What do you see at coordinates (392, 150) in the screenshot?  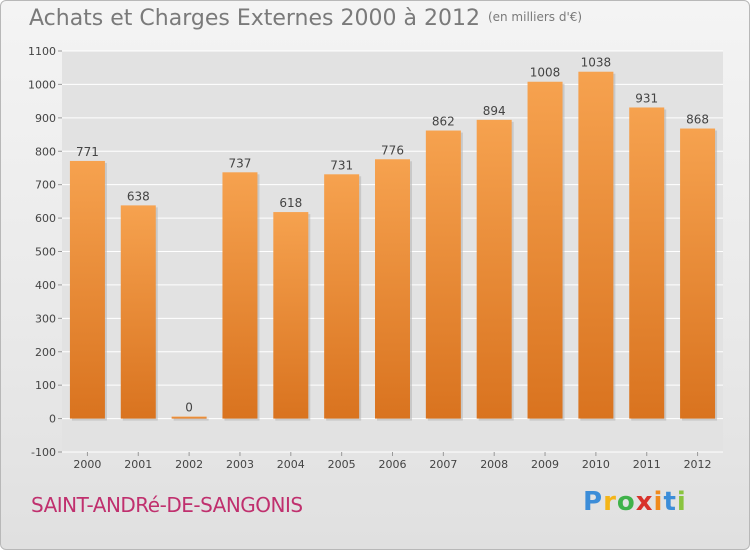 I see `data-label: 776` at bounding box center [392, 150].